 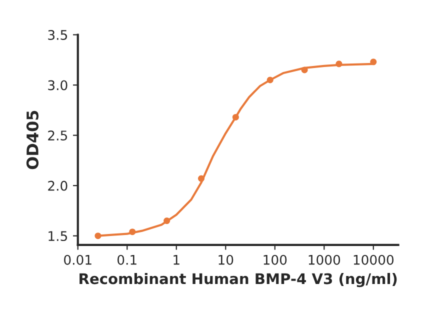 What do you see at coordinates (57, 35) in the screenshot?
I see `y-tick-label: 3.5` at bounding box center [57, 35].